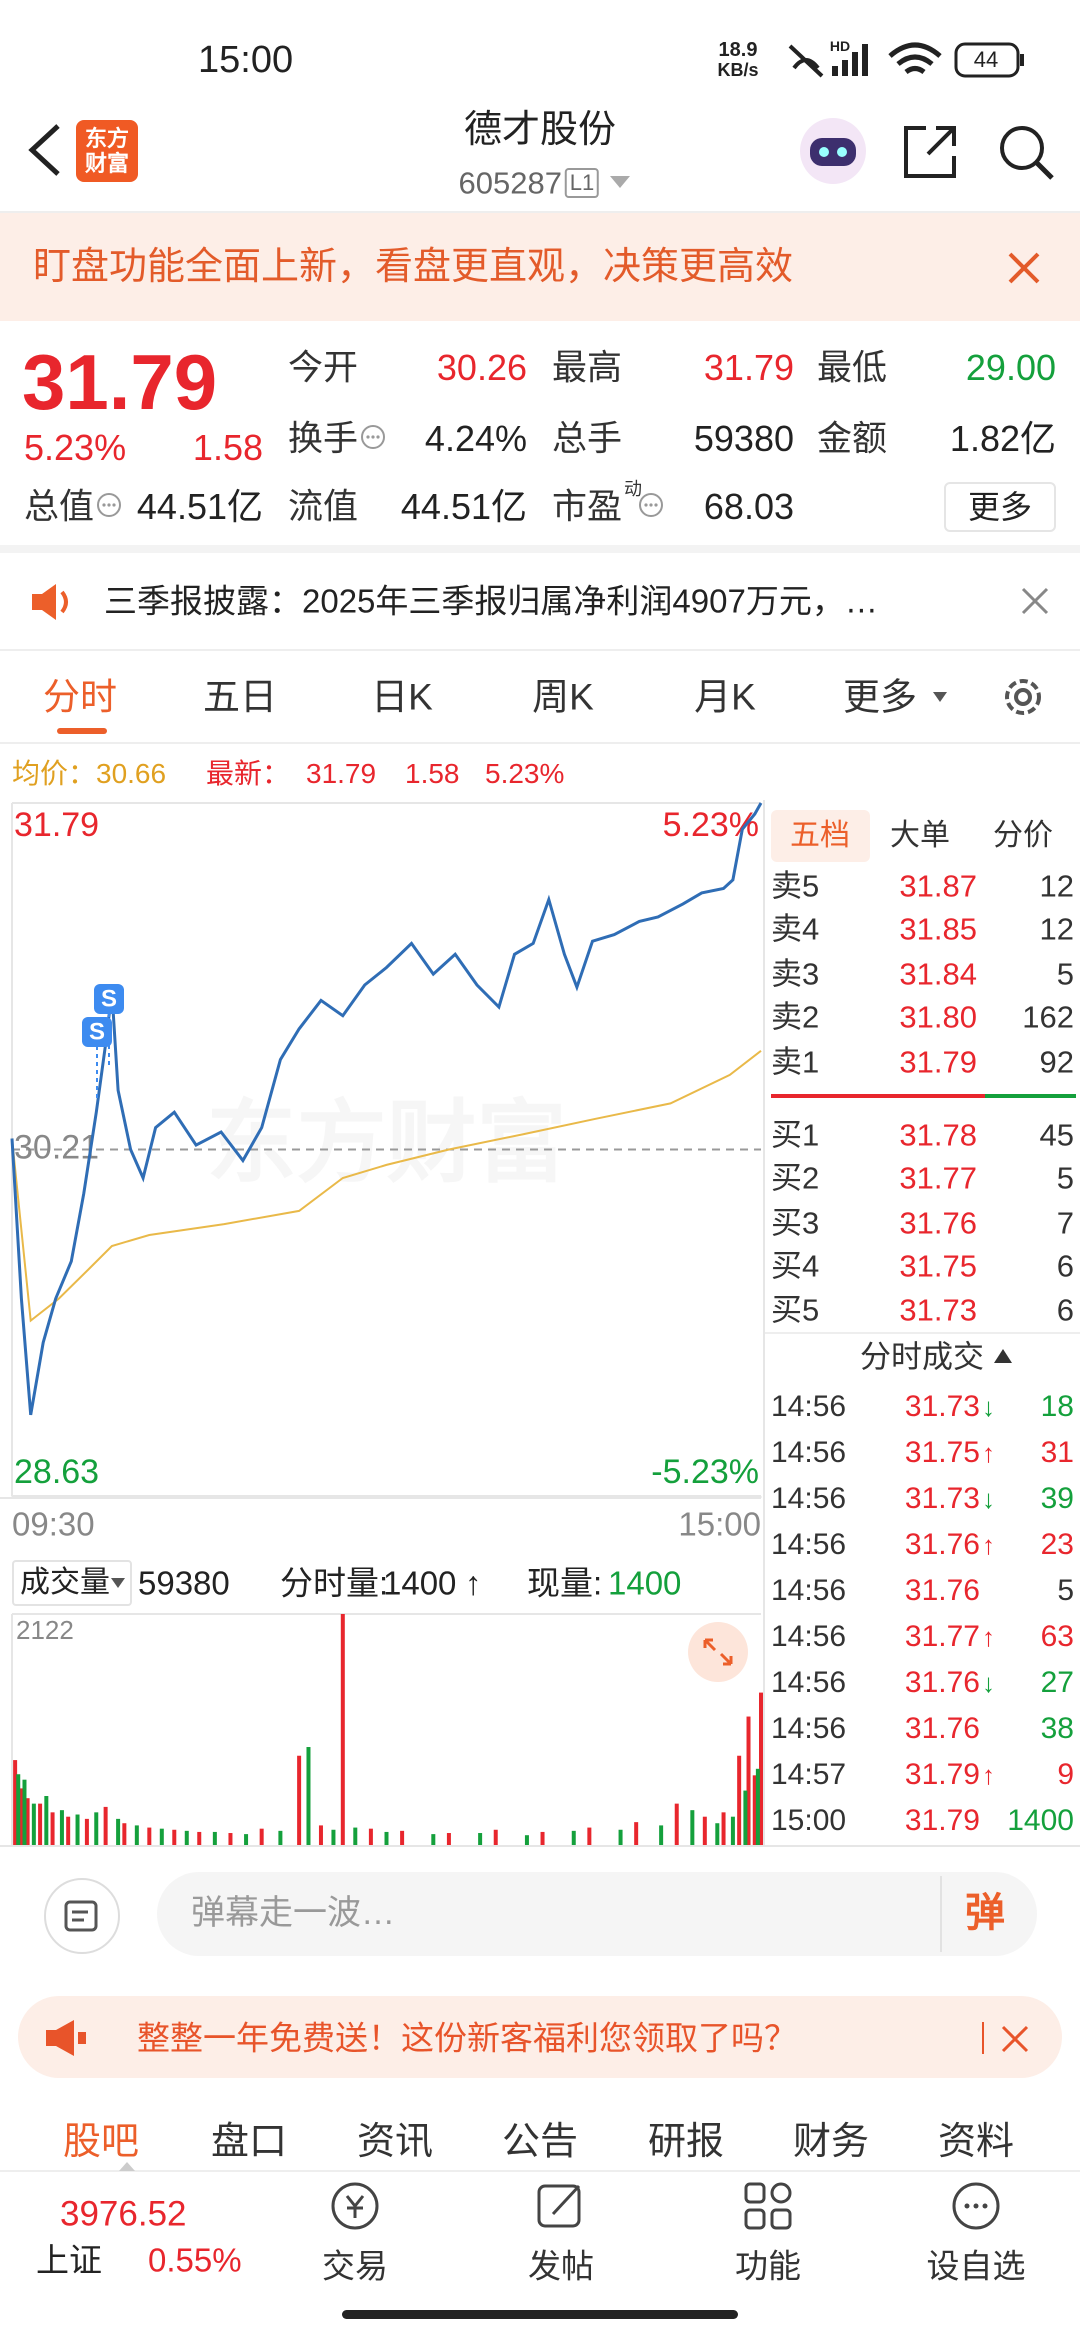  Describe the element at coordinates (938, 1017) in the screenshot. I see `book-price: 31.80` at that location.